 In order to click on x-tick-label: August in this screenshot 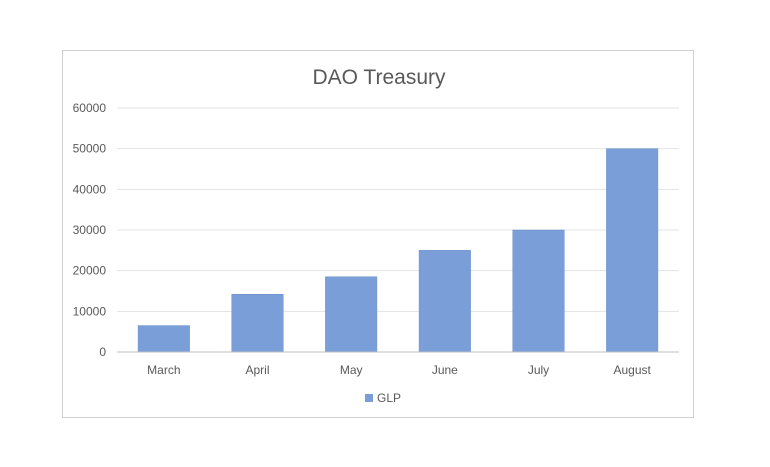, I will do `click(632, 370)`.